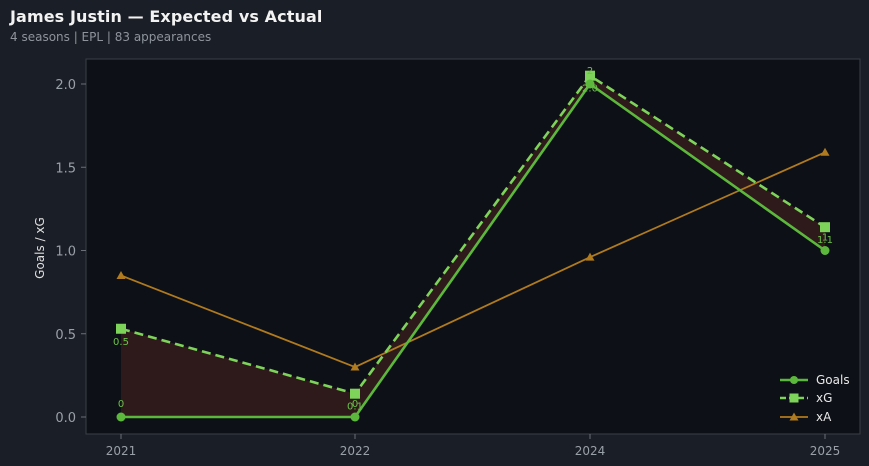 The width and height of the screenshot is (869, 466). What do you see at coordinates (824, 398) in the screenshot?
I see `legend-label-xg: xG` at bounding box center [824, 398].